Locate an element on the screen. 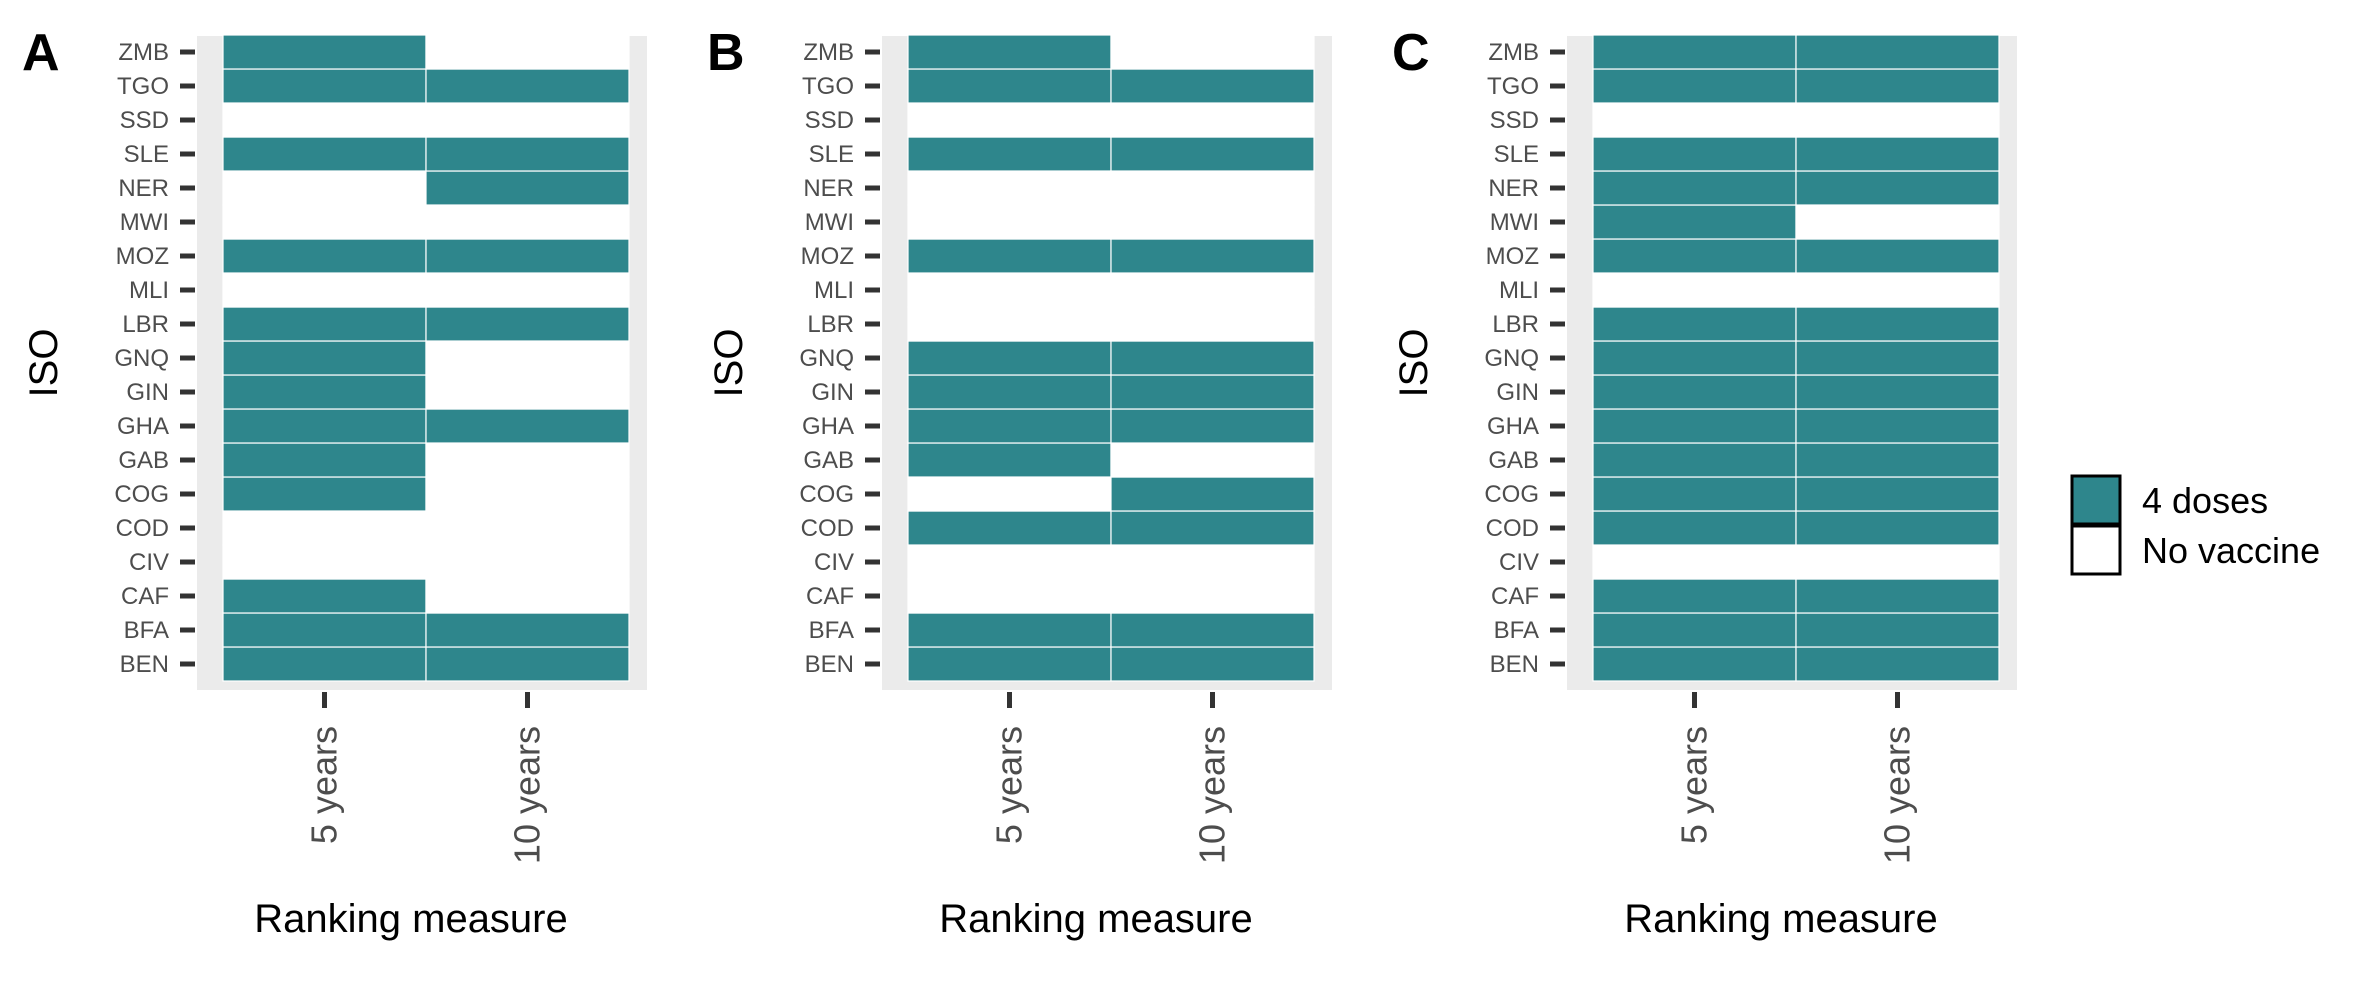  y-tick-label: MLI is located at coordinates (149, 290).